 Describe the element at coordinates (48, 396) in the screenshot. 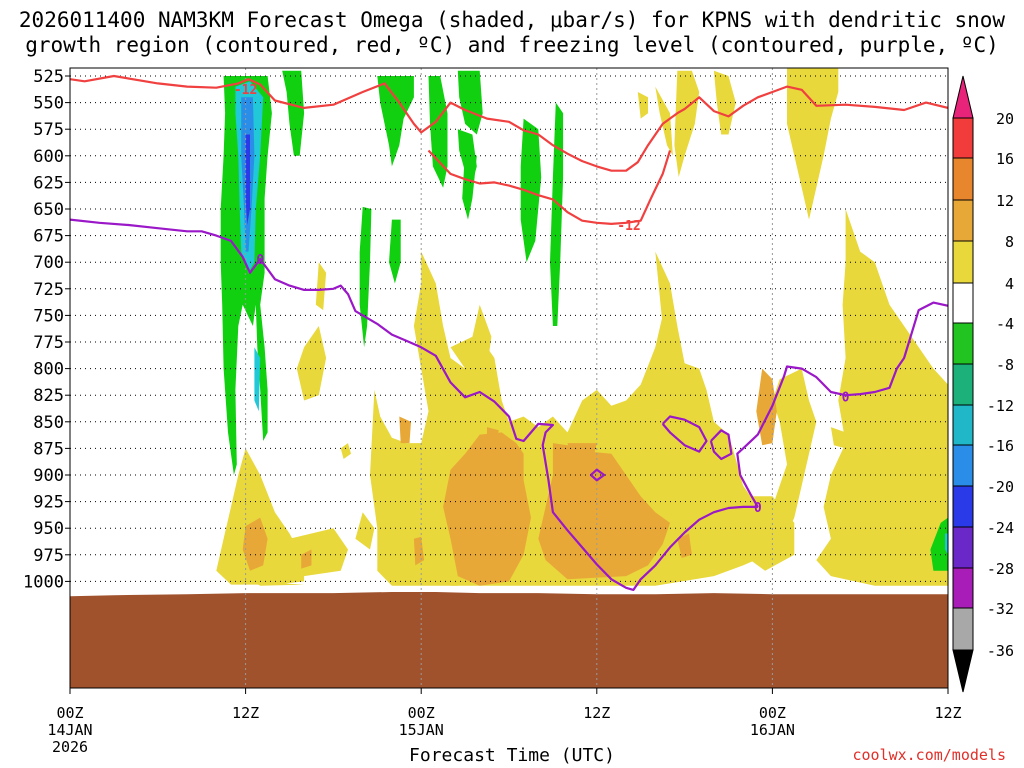

I see `y-tick-label: 825` at that location.